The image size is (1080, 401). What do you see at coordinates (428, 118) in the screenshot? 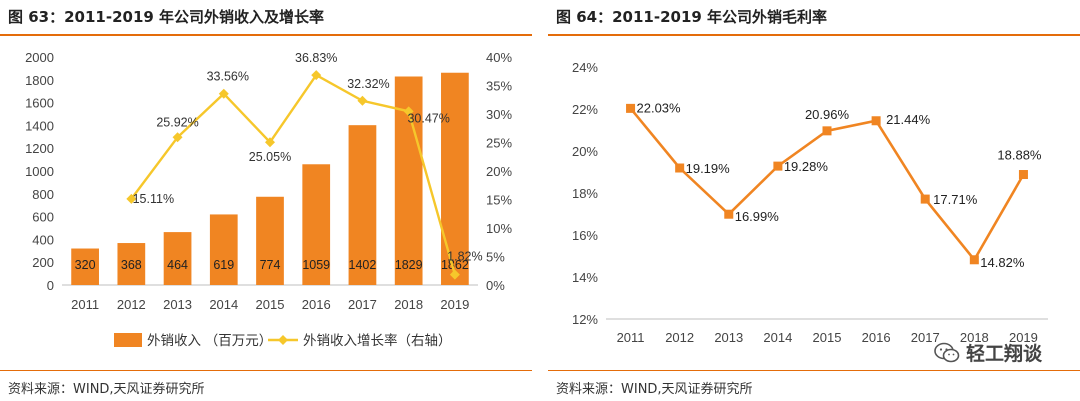
I see `growth-value-label: 30.47%` at bounding box center [428, 118].